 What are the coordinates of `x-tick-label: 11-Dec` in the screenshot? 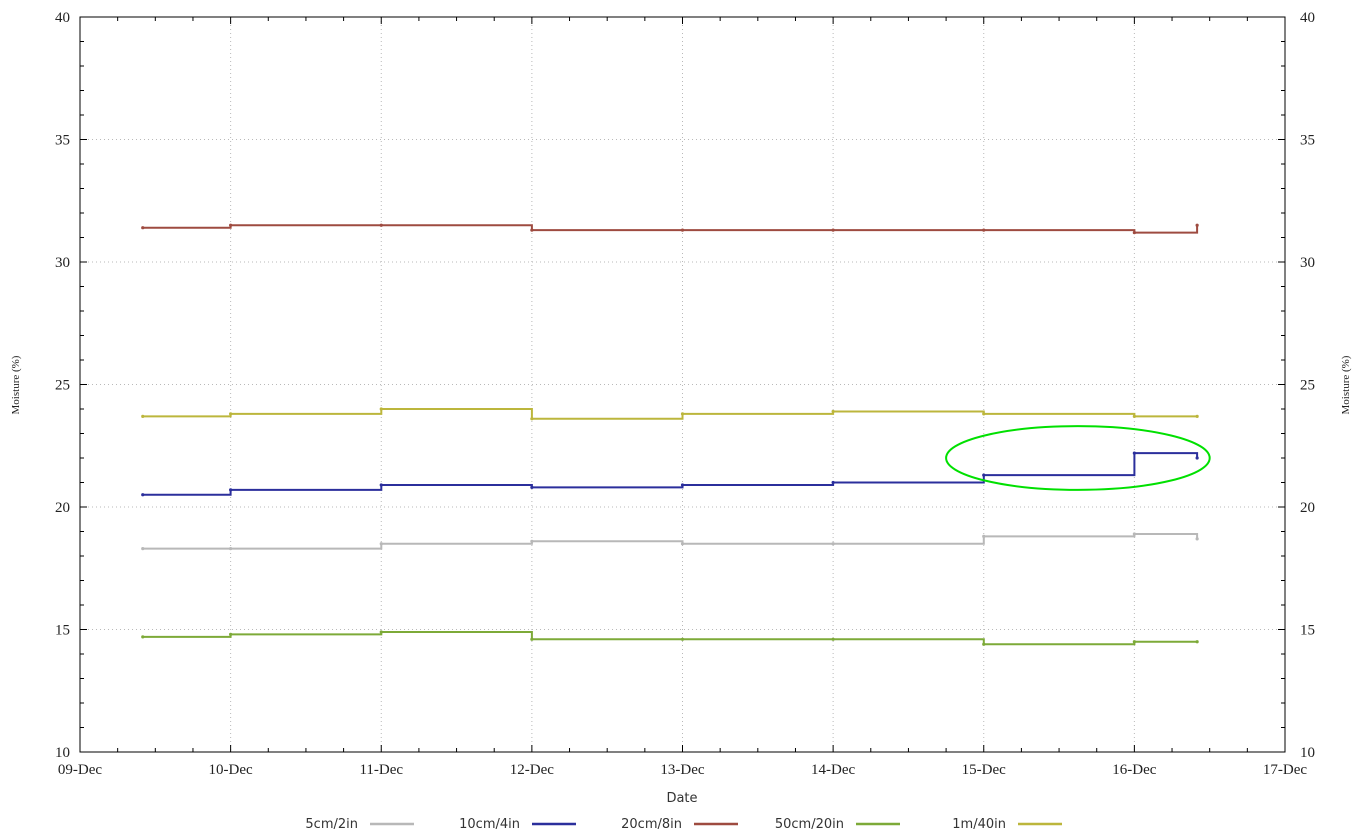 It's located at (381, 770).